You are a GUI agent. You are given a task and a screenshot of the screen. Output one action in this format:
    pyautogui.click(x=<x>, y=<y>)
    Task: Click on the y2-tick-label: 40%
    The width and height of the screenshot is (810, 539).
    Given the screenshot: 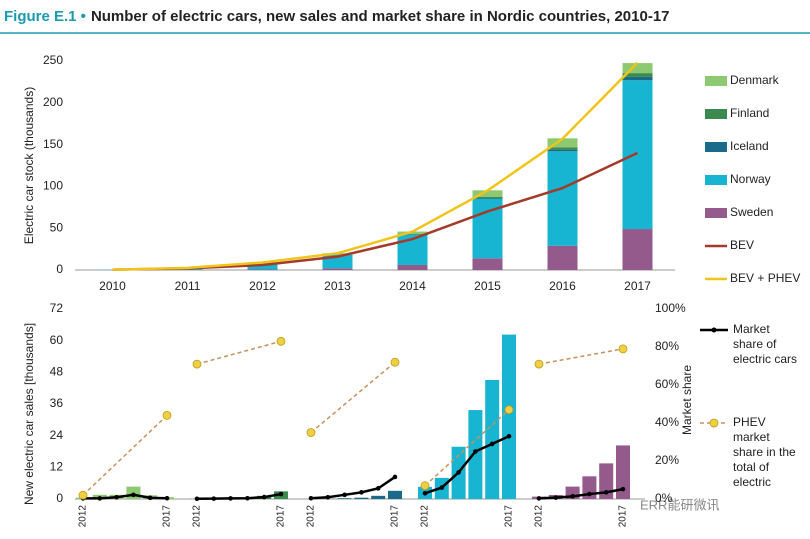 What is the action you would take?
    pyautogui.click(x=667, y=422)
    